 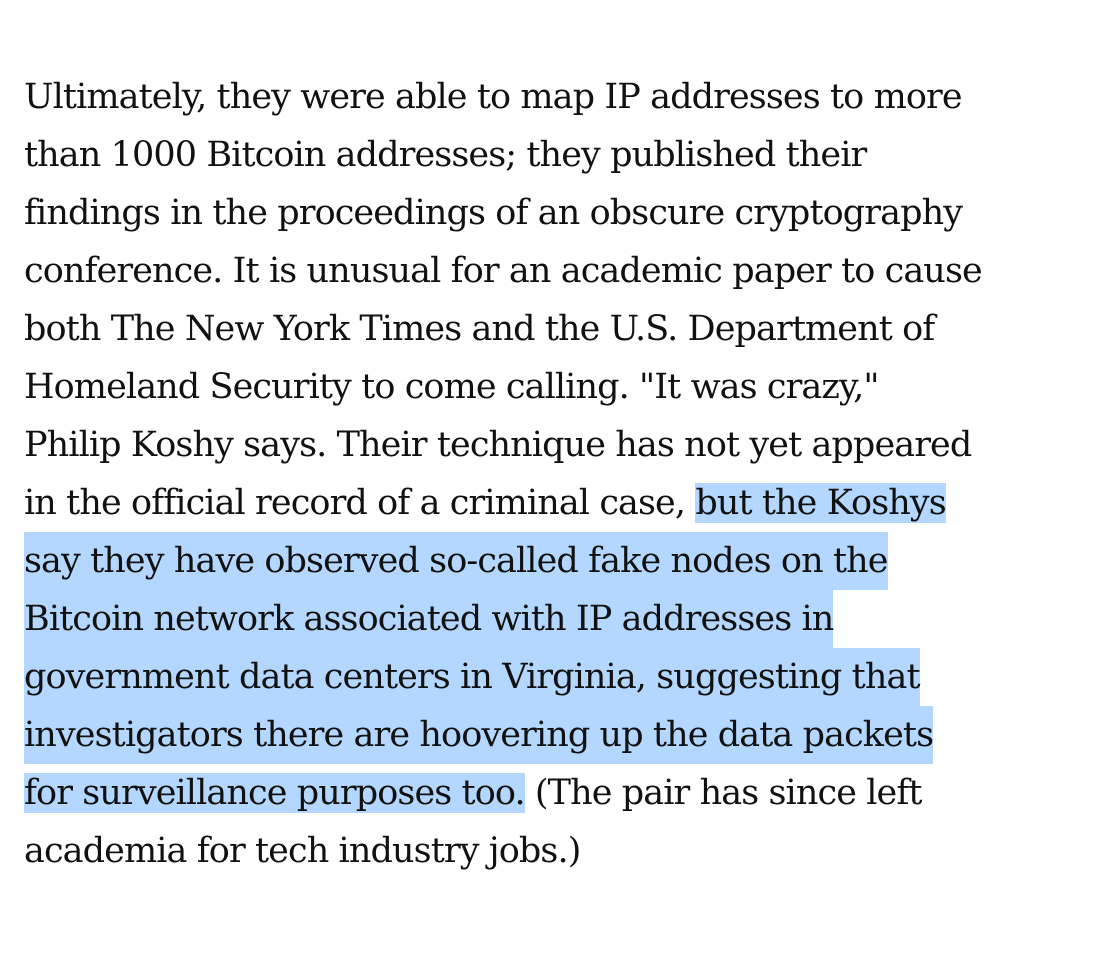 What do you see at coordinates (821, 503) in the screenshot?
I see `selected-text: but the Koshys` at bounding box center [821, 503].